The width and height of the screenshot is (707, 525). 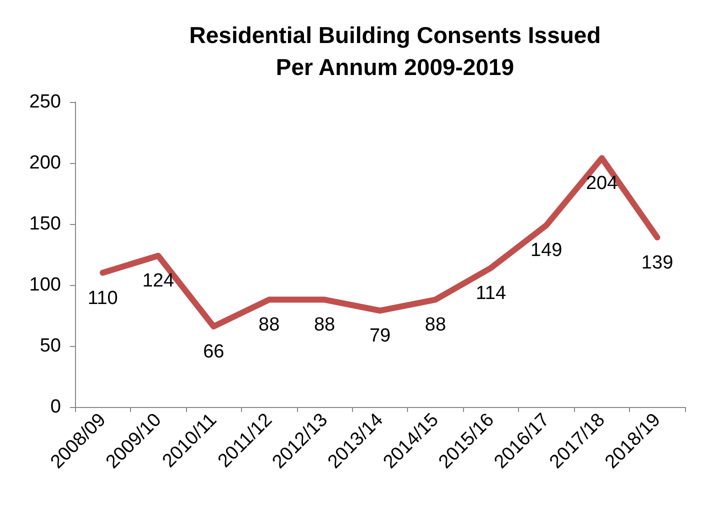 I want to click on data-label: 149, so click(x=546, y=251).